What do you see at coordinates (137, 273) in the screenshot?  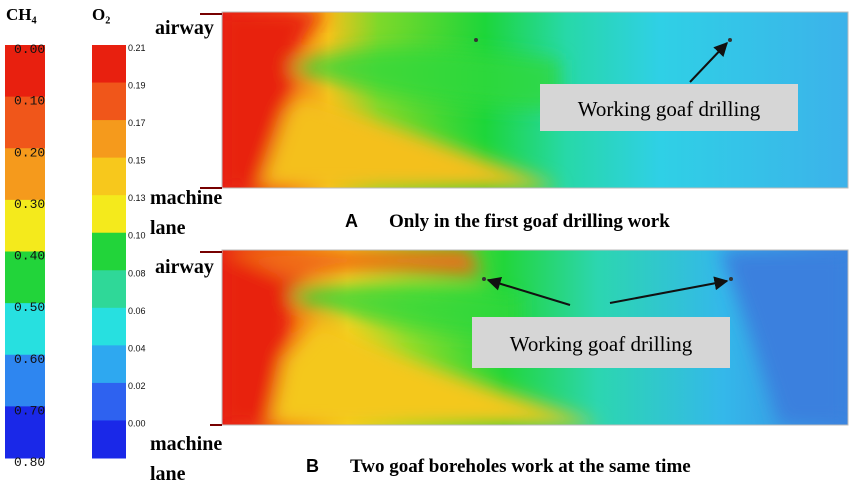 I see `colorbar-label: 0.08` at bounding box center [137, 273].